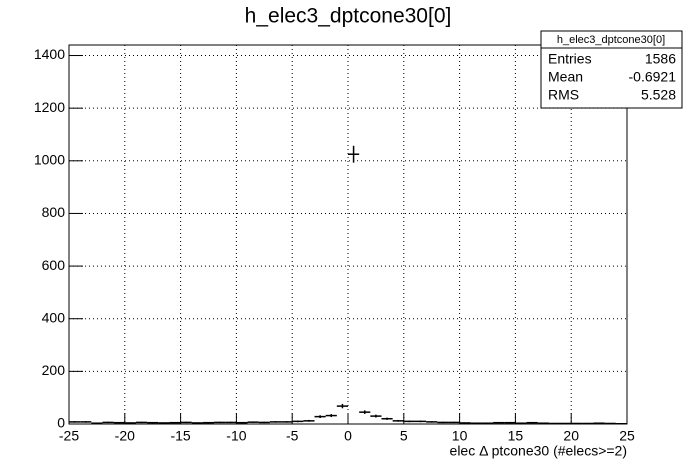  What do you see at coordinates (61, 423) in the screenshot?
I see `y-tick-label: 0` at bounding box center [61, 423].